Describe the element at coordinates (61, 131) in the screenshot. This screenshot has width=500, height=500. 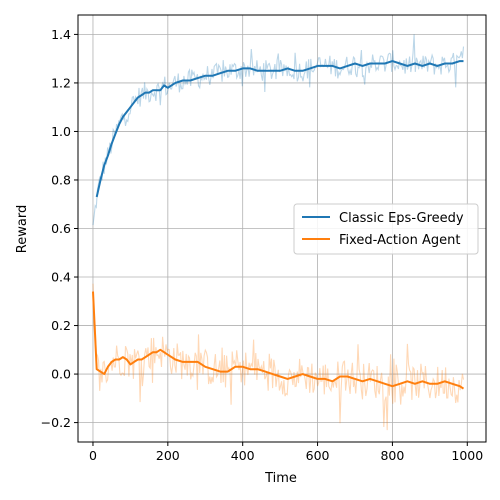
I see `y-tick-label: 1.0` at that location.